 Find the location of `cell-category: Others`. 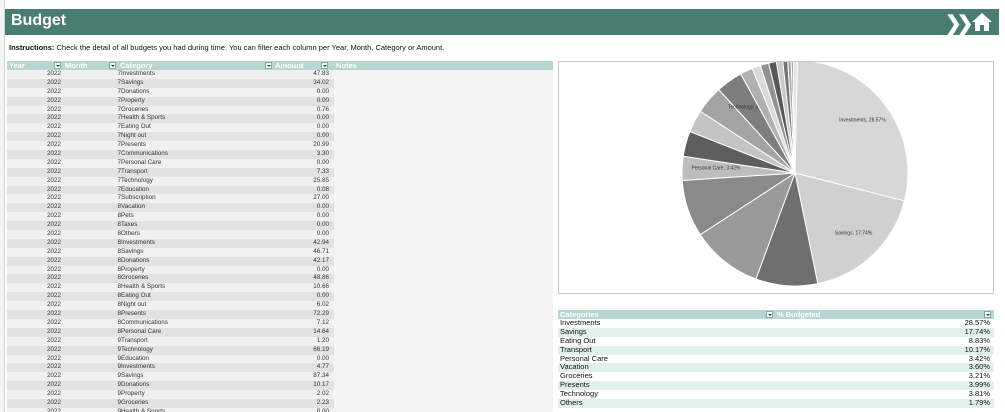

cell-category: Others is located at coordinates (130, 234).